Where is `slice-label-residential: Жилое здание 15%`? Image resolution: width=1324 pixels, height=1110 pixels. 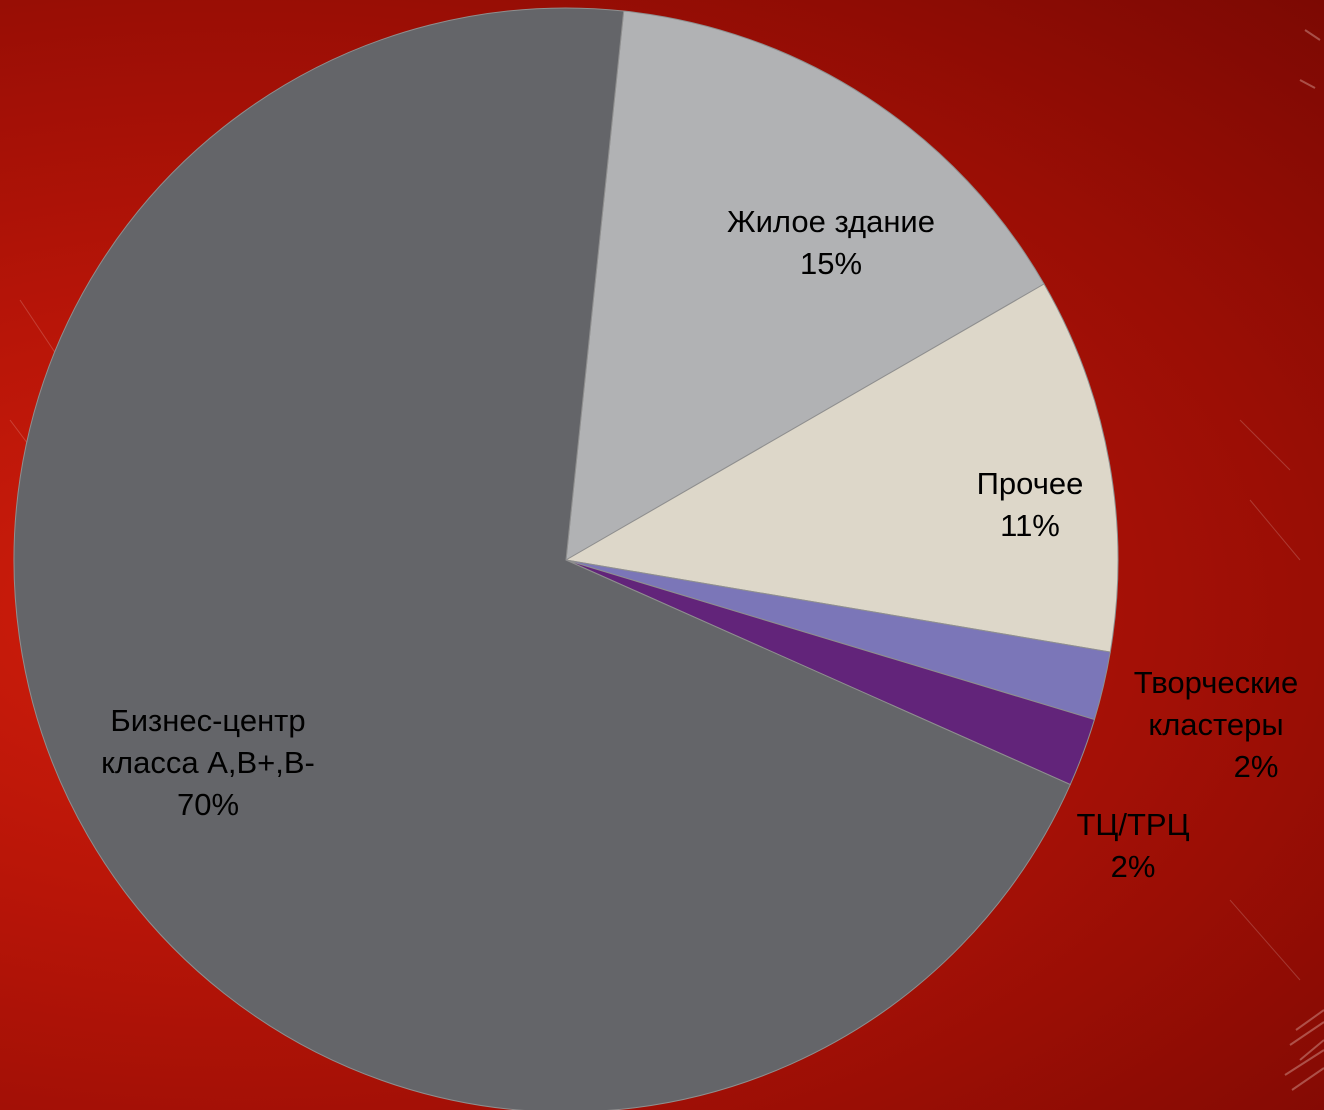 slice-label-residential: Жилое здание 15% is located at coordinates (831, 243).